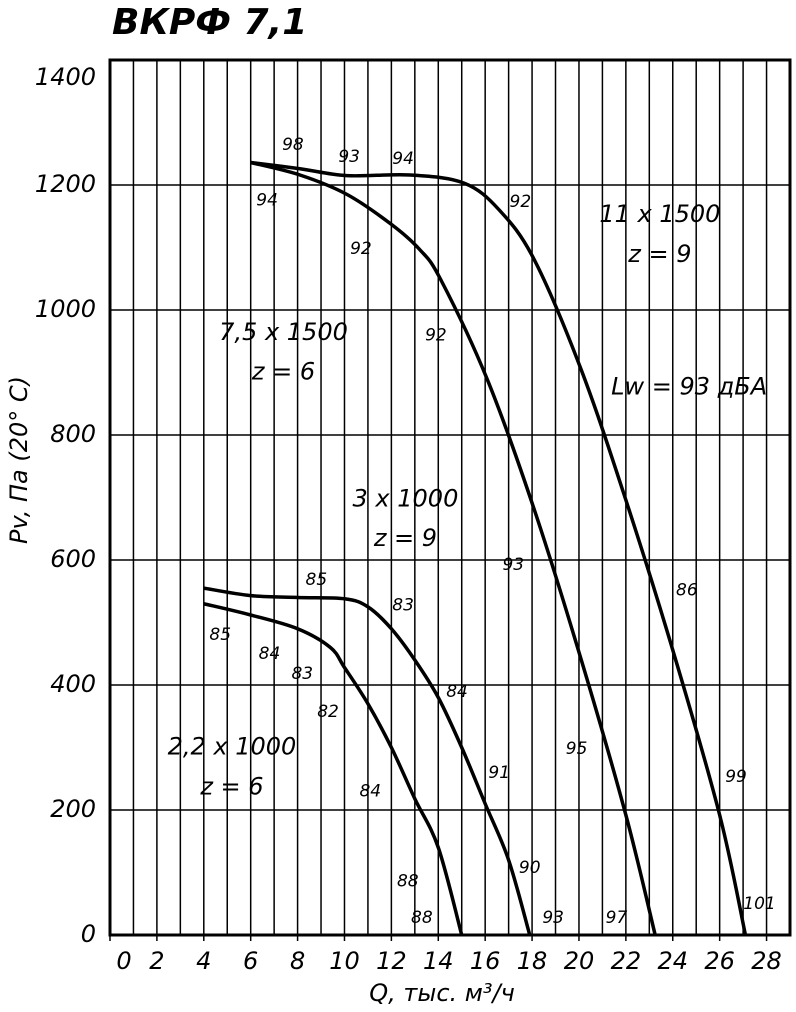  I want to click on x-tick-label: 4, so click(203, 961).